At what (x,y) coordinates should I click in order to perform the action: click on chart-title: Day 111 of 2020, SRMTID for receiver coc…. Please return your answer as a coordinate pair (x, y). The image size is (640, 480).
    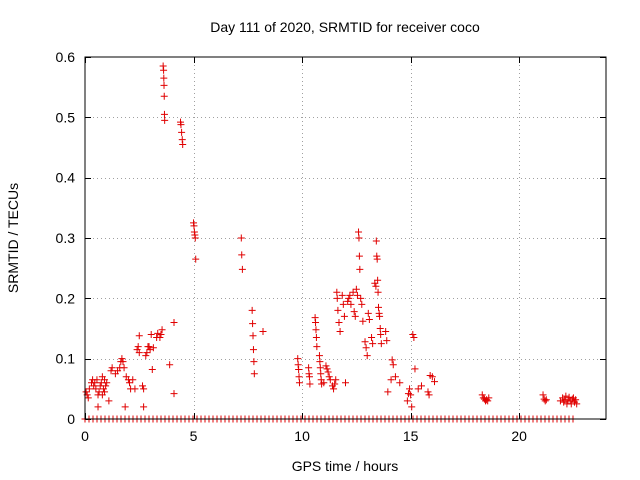
    Looking at the image, I should click on (345, 27).